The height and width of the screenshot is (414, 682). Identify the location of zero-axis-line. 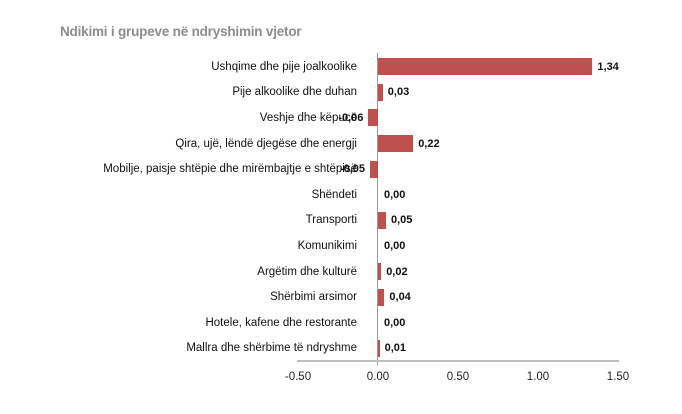
(377, 209).